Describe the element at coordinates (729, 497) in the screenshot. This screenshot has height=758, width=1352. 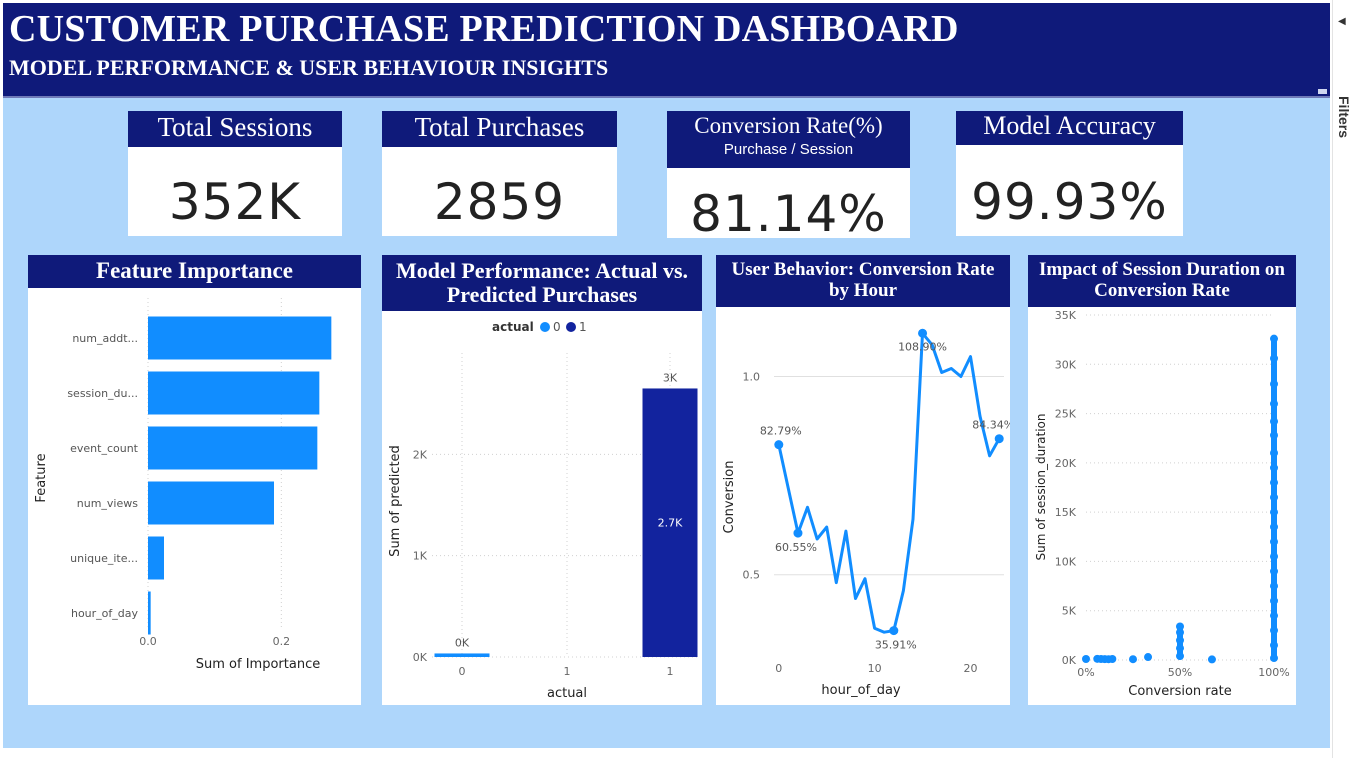
I see `y-axis-title: Conversion` at that location.